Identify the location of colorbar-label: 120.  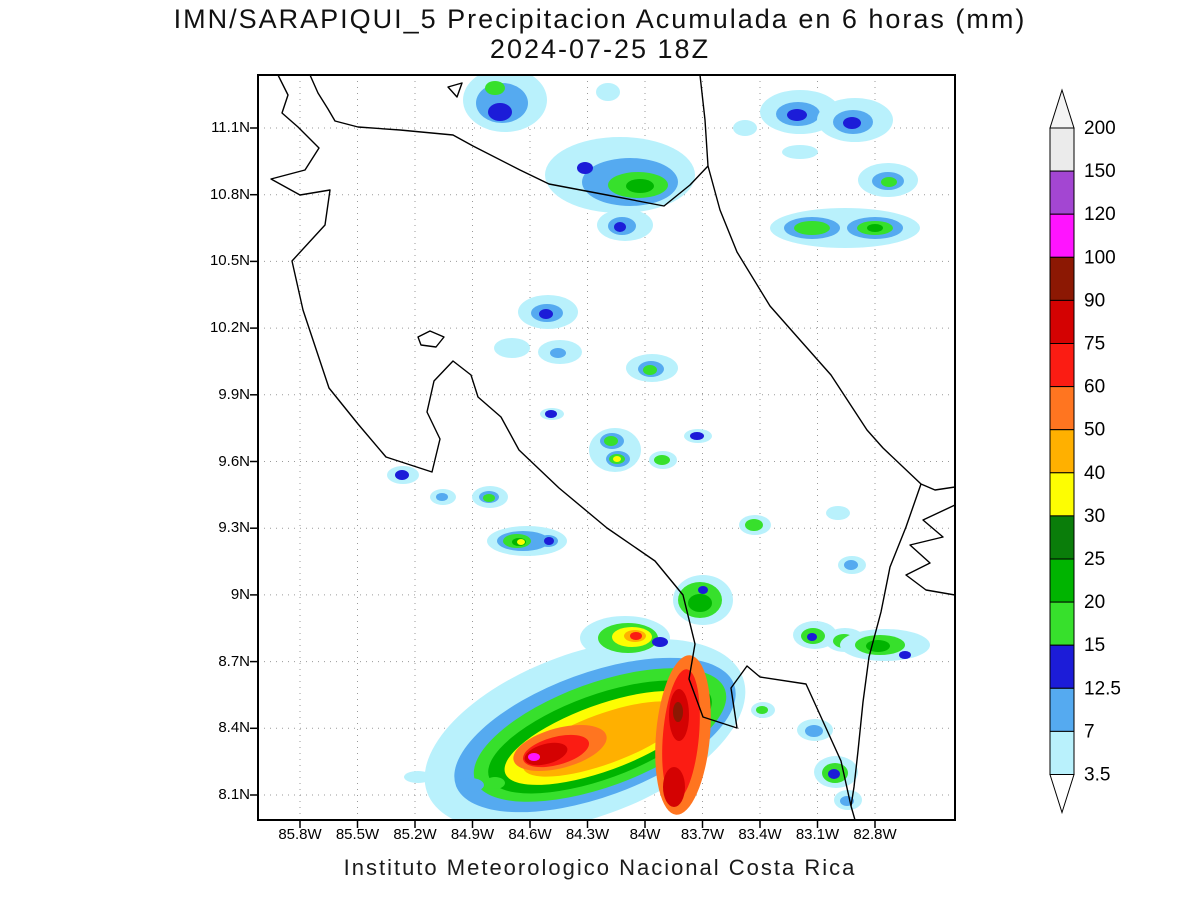
(1100, 214).